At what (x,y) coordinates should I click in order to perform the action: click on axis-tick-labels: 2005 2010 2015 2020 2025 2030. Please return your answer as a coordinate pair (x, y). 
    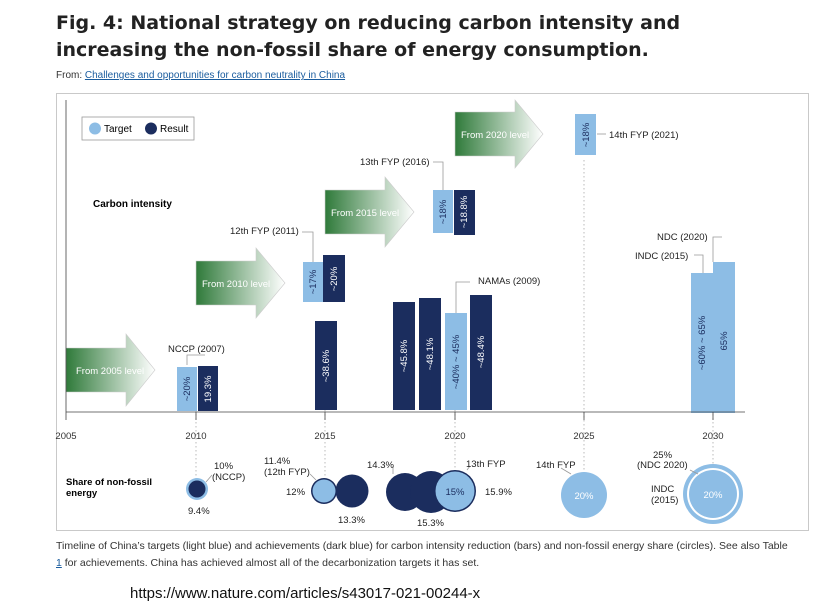
    Looking at the image, I should click on (389, 436).